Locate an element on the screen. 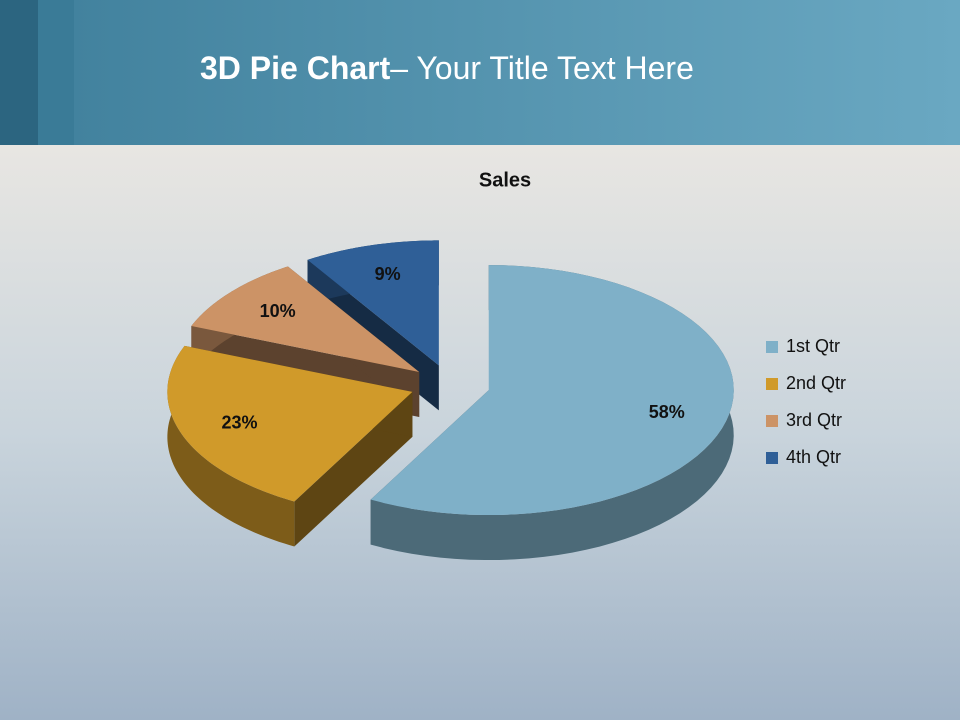  title-rest: – Your Title Text Here is located at coordinates (542, 68).